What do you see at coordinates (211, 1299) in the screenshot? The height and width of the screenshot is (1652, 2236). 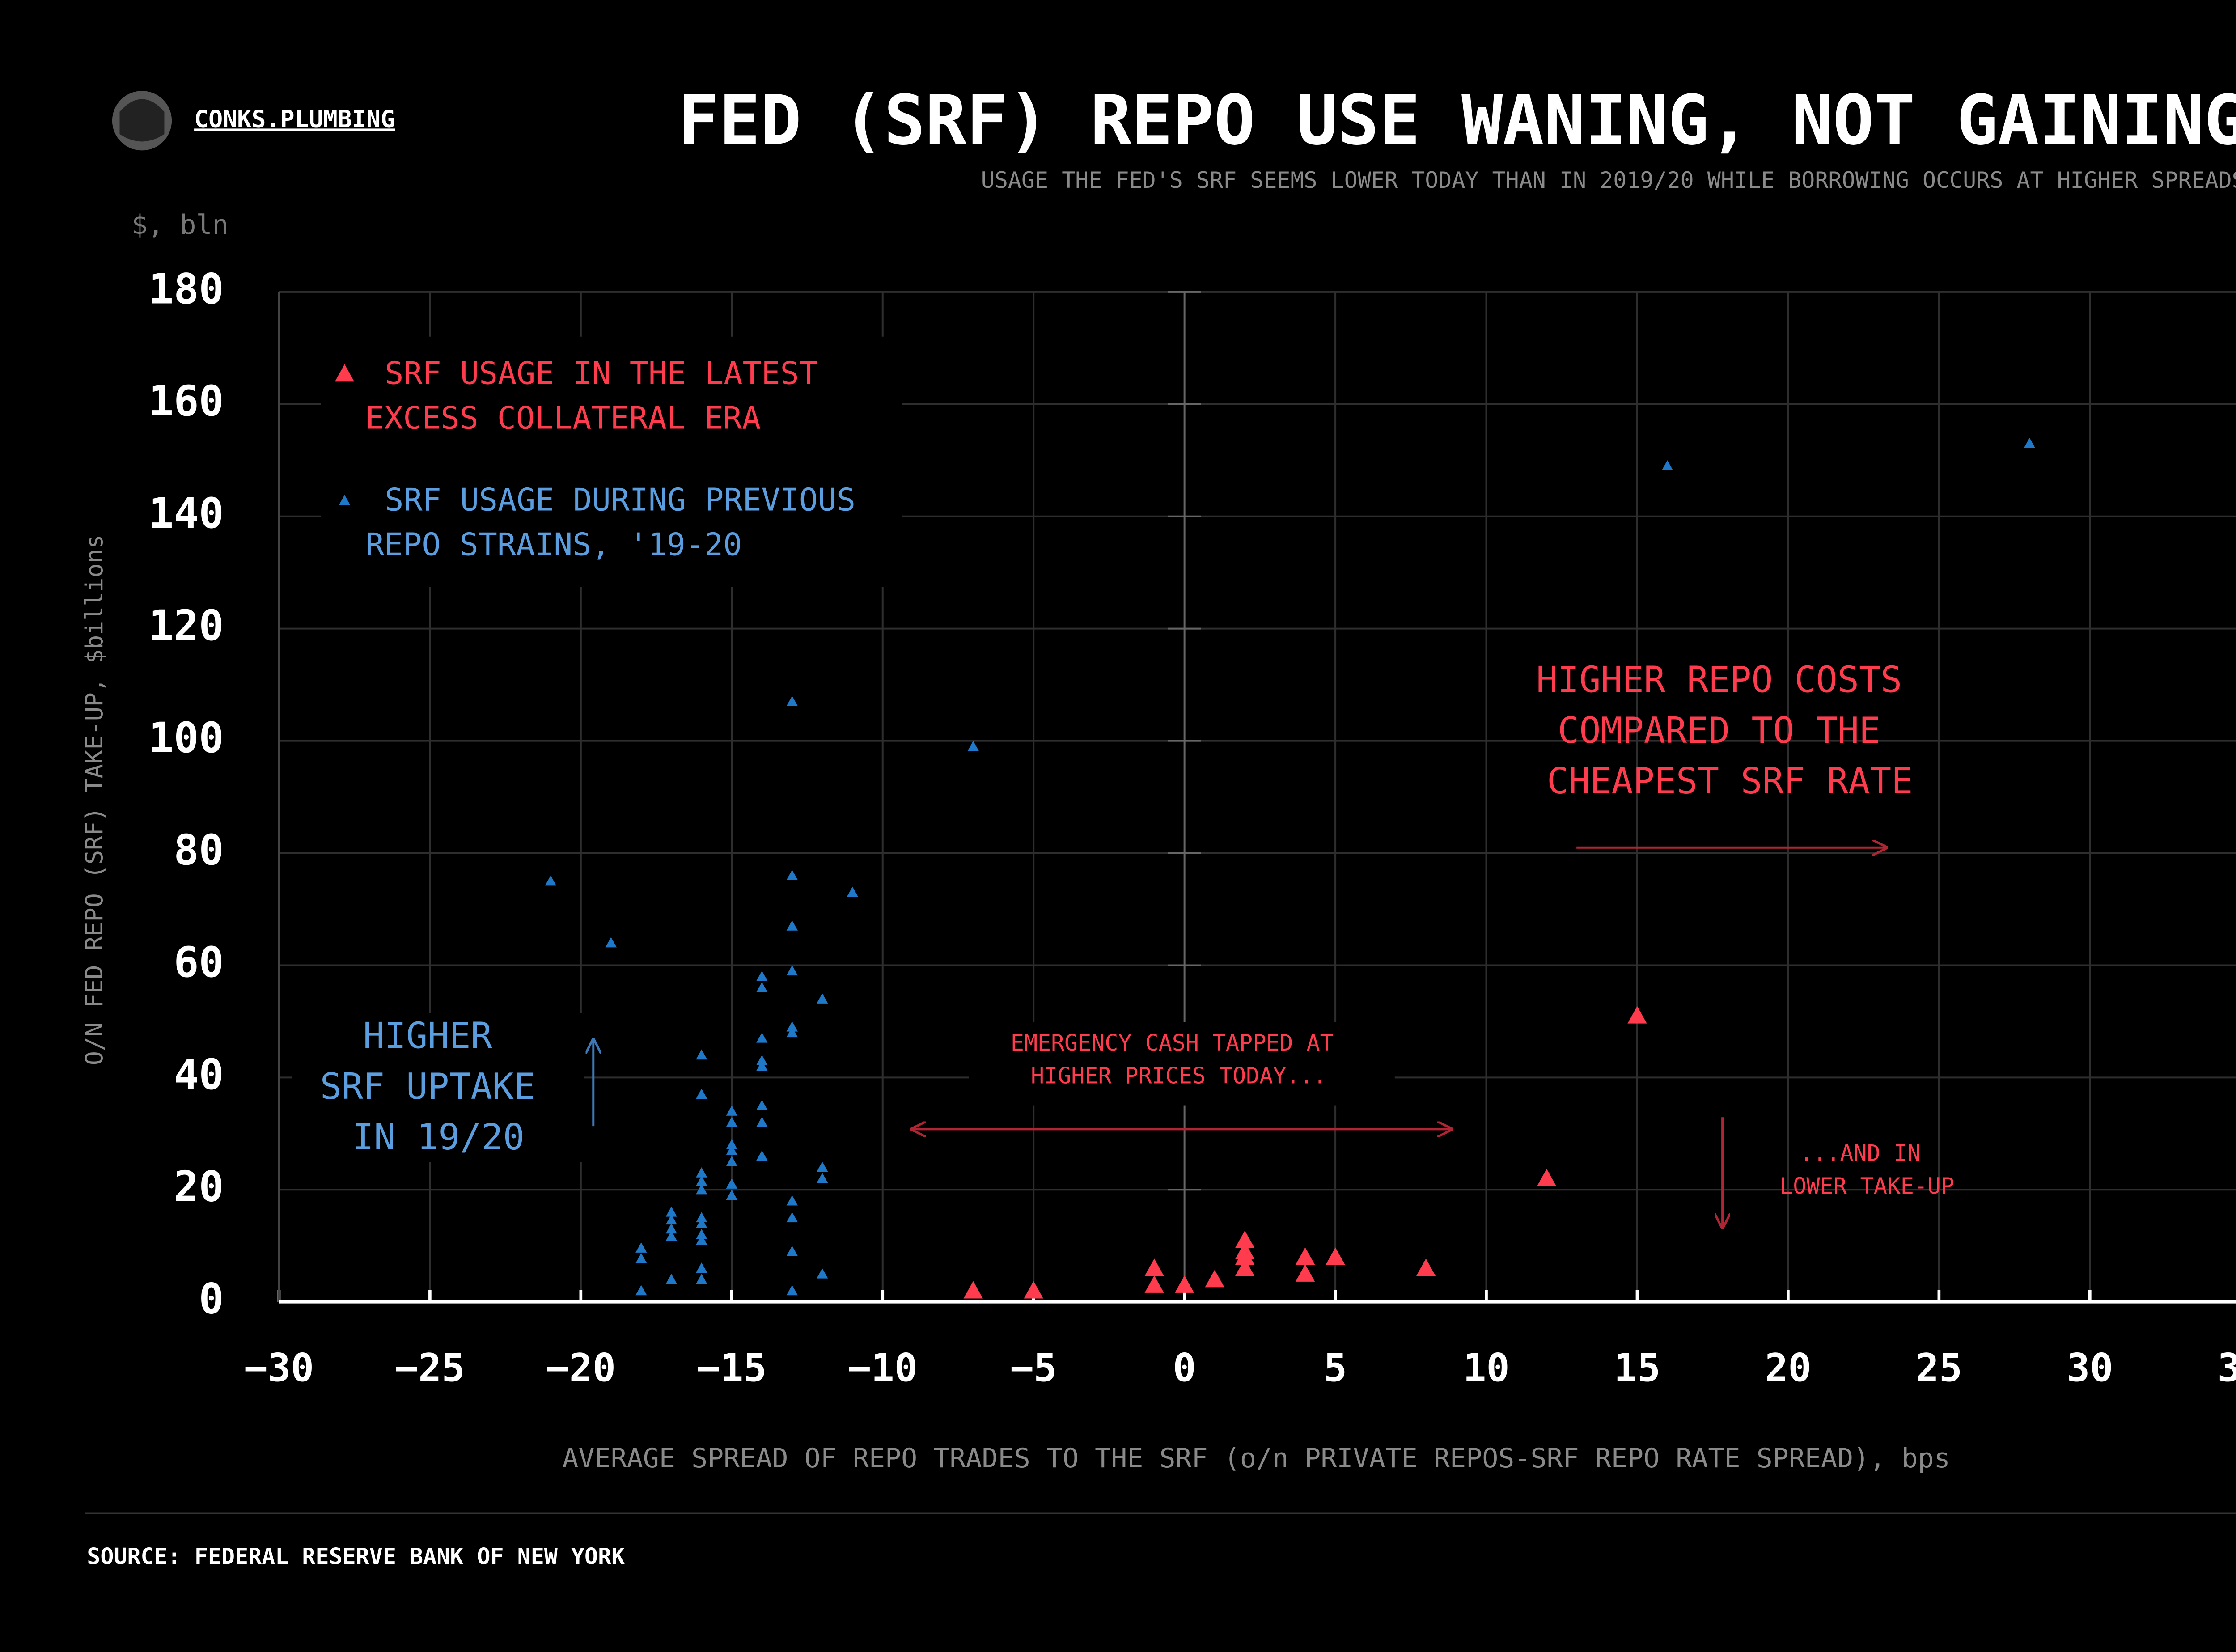 I see `y-tick-label: 0` at bounding box center [211, 1299].